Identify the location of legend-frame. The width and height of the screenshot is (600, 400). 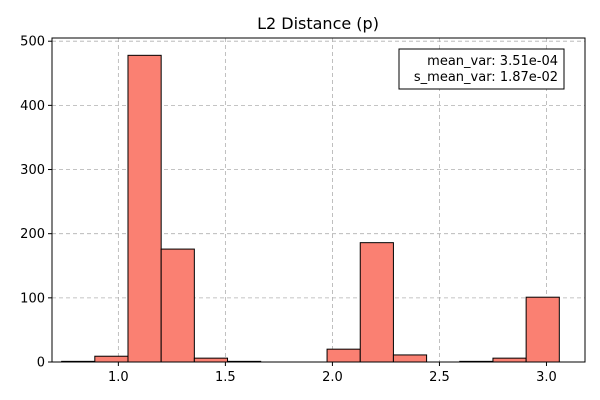
(481, 69).